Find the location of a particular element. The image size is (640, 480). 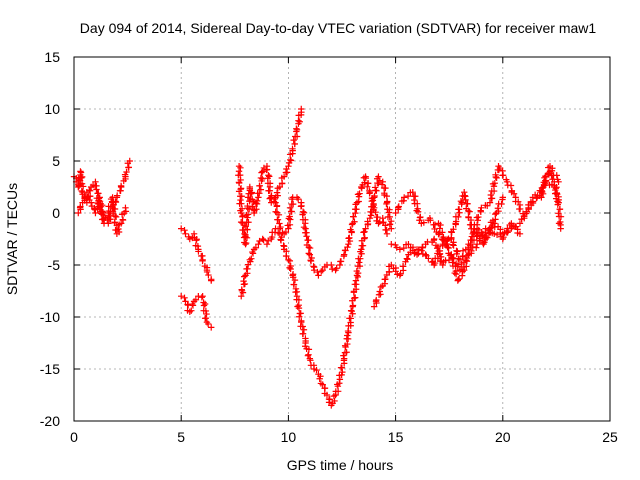

y-tick-label: -10 is located at coordinates (50, 317).